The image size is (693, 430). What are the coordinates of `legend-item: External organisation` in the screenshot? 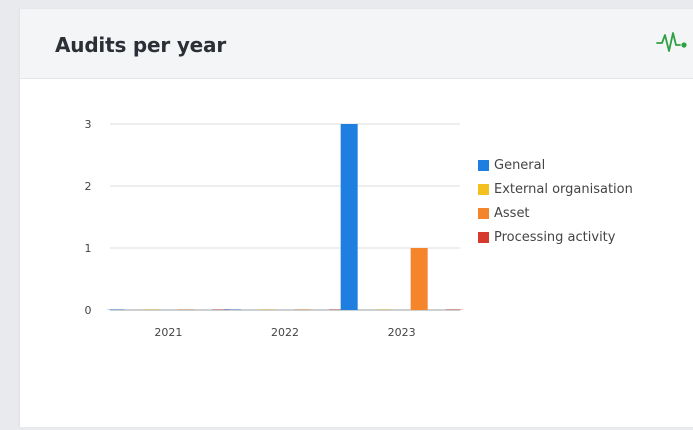 It's located at (561, 190).